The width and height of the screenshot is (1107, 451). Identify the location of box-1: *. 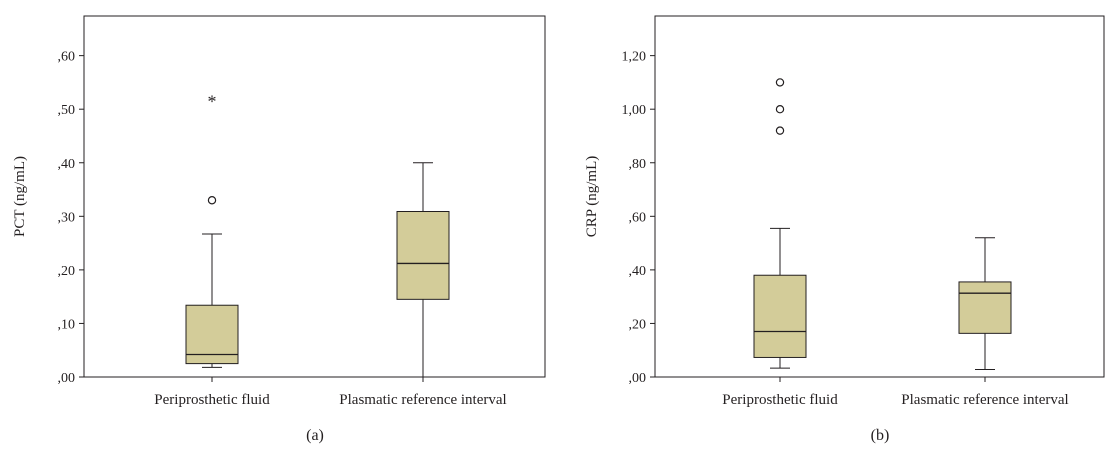
(212, 229).